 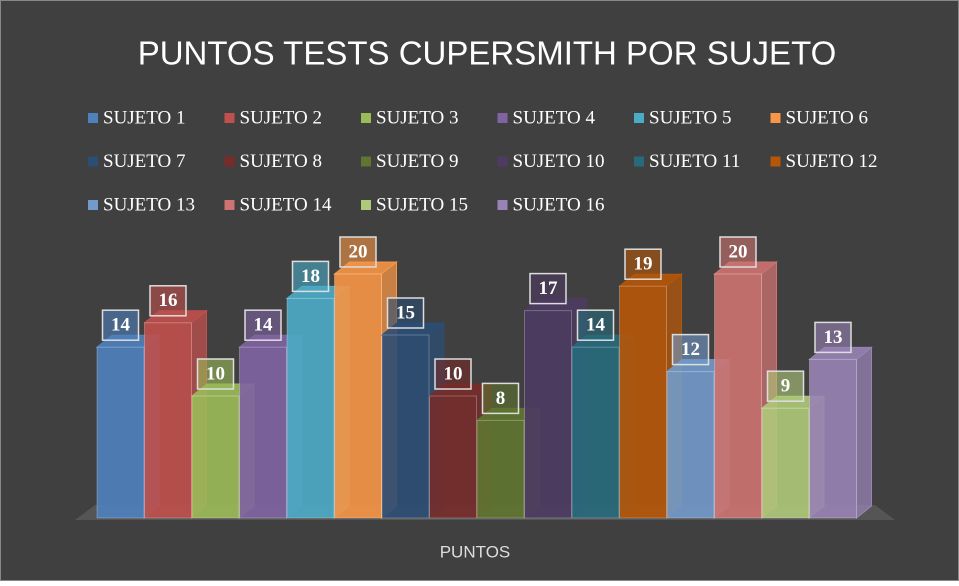 I want to click on legend-label: SUJETO 5, so click(x=690, y=117).